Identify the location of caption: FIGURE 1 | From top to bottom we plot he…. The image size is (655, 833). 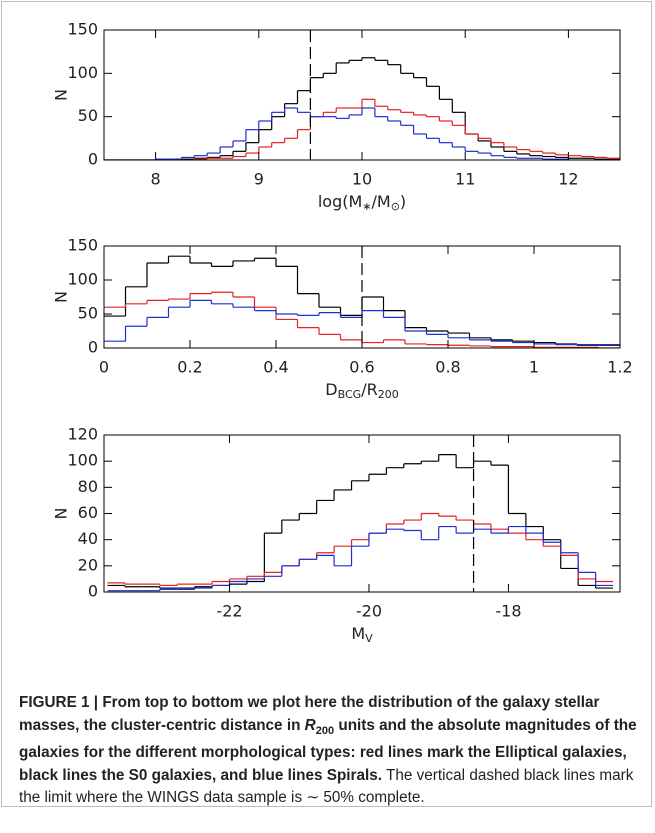
(329, 751).